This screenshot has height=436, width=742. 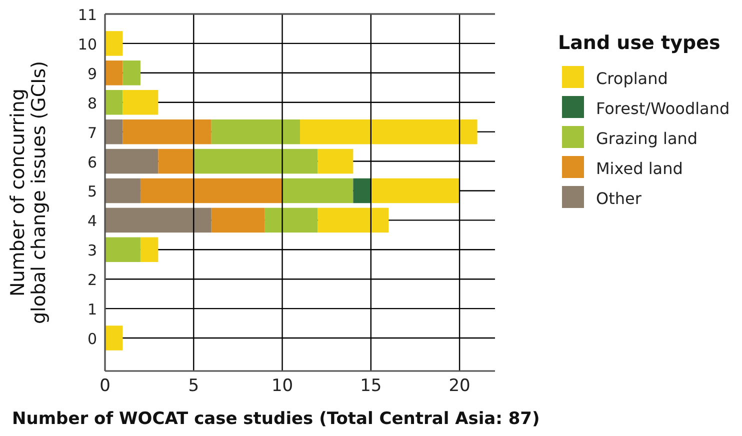 I want to click on y-axis-title: Number of concurring global change issues (GCIs), so click(x=28, y=192).